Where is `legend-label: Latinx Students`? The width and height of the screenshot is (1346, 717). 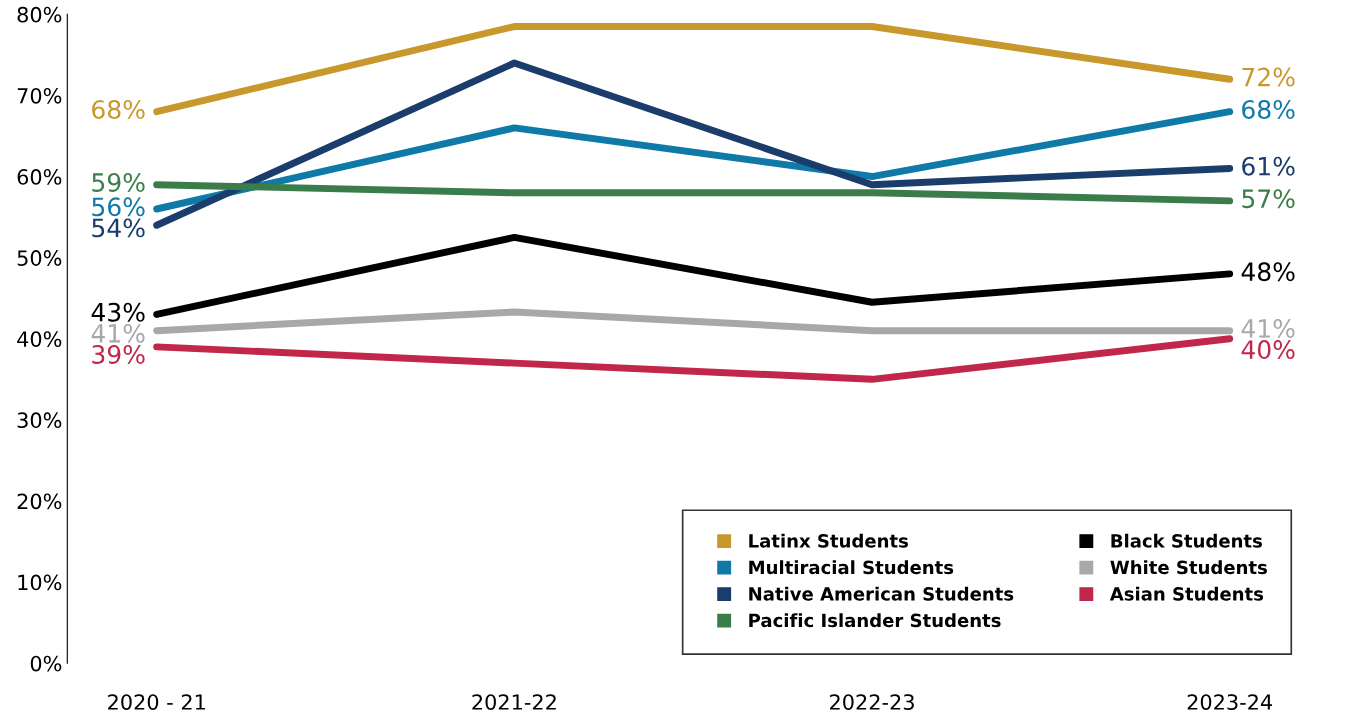
legend-label: Latinx Students is located at coordinates (828, 540).